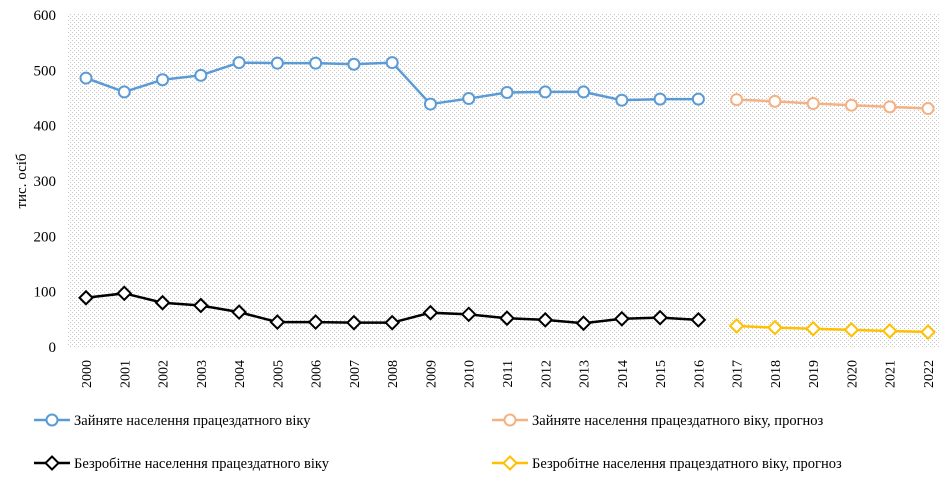 Image resolution: width=947 pixels, height=488 pixels. I want to click on y-tick-label: 500, so click(45, 71).